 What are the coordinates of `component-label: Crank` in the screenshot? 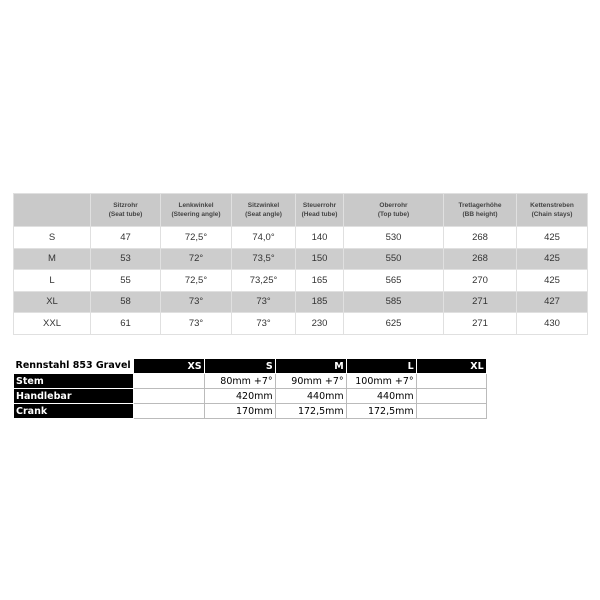 It's located at (73, 411).